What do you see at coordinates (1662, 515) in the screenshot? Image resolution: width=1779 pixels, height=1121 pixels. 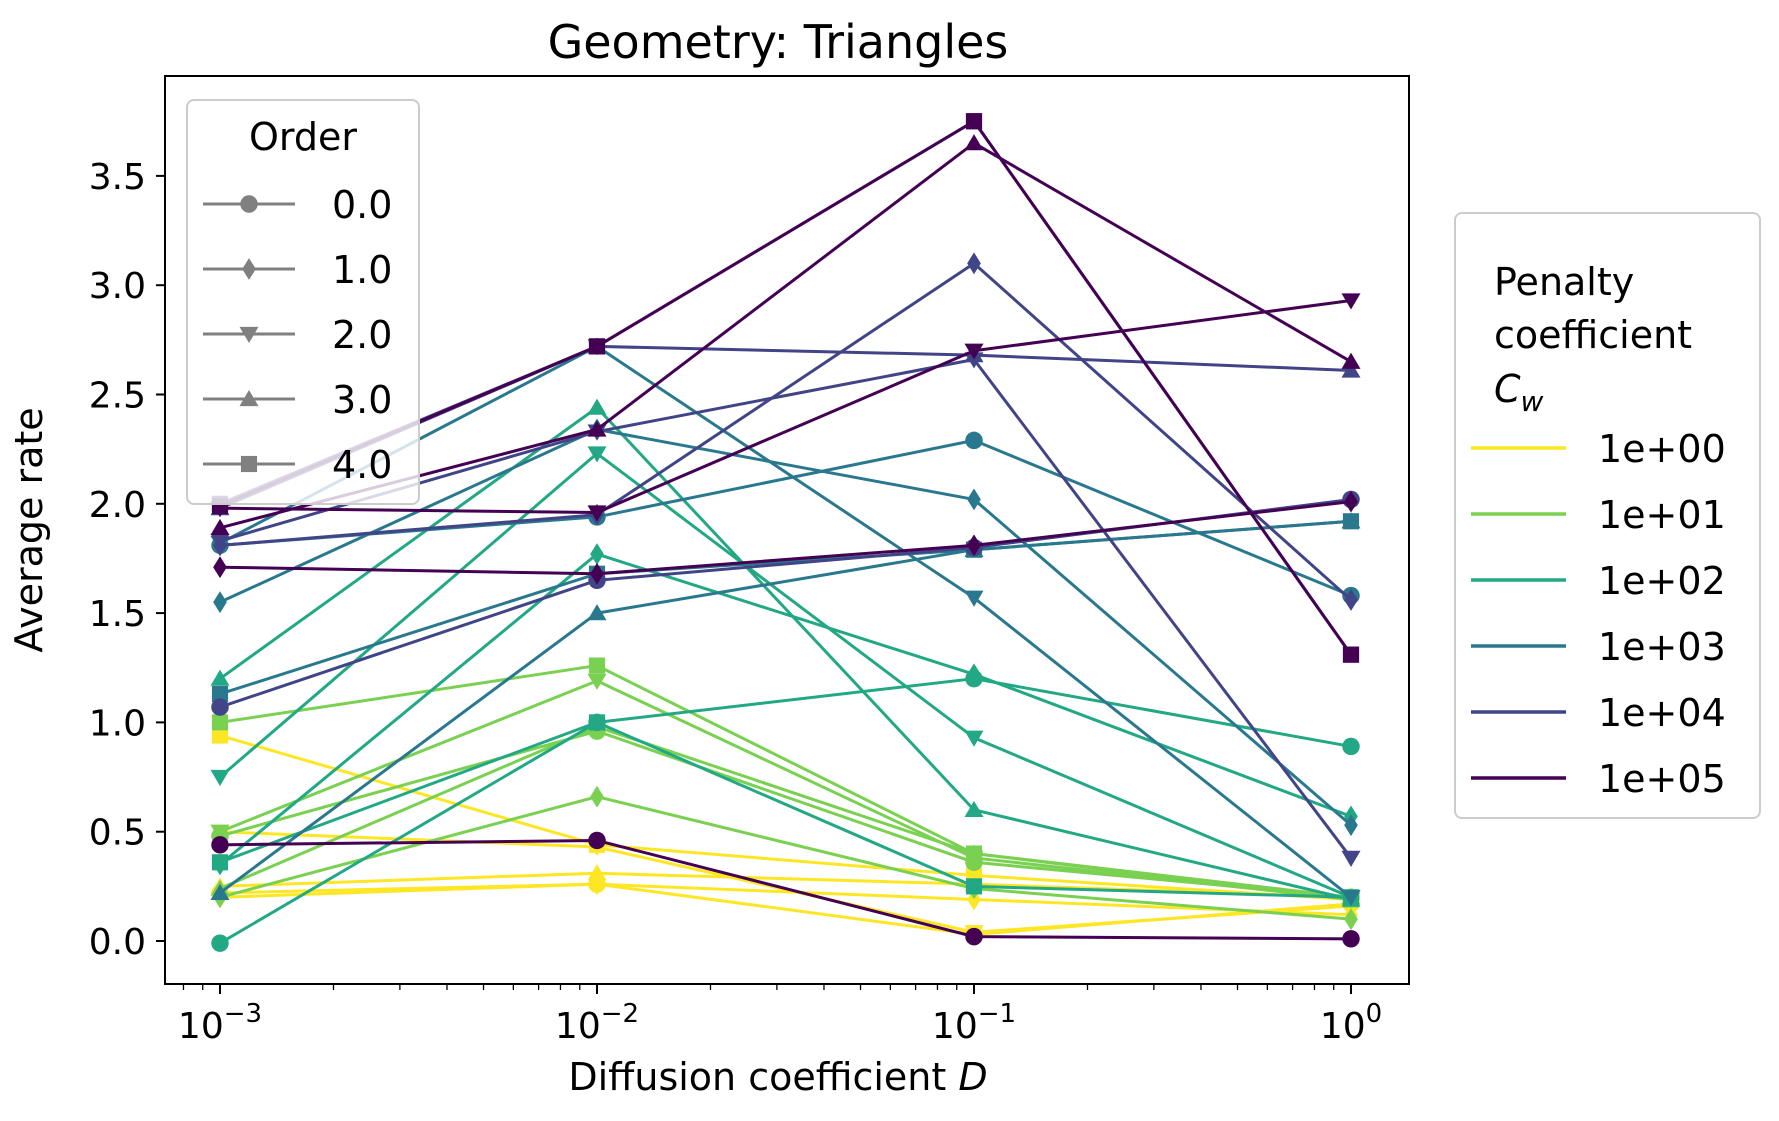 I see `penalty-legend-label: 1e+01` at bounding box center [1662, 515].